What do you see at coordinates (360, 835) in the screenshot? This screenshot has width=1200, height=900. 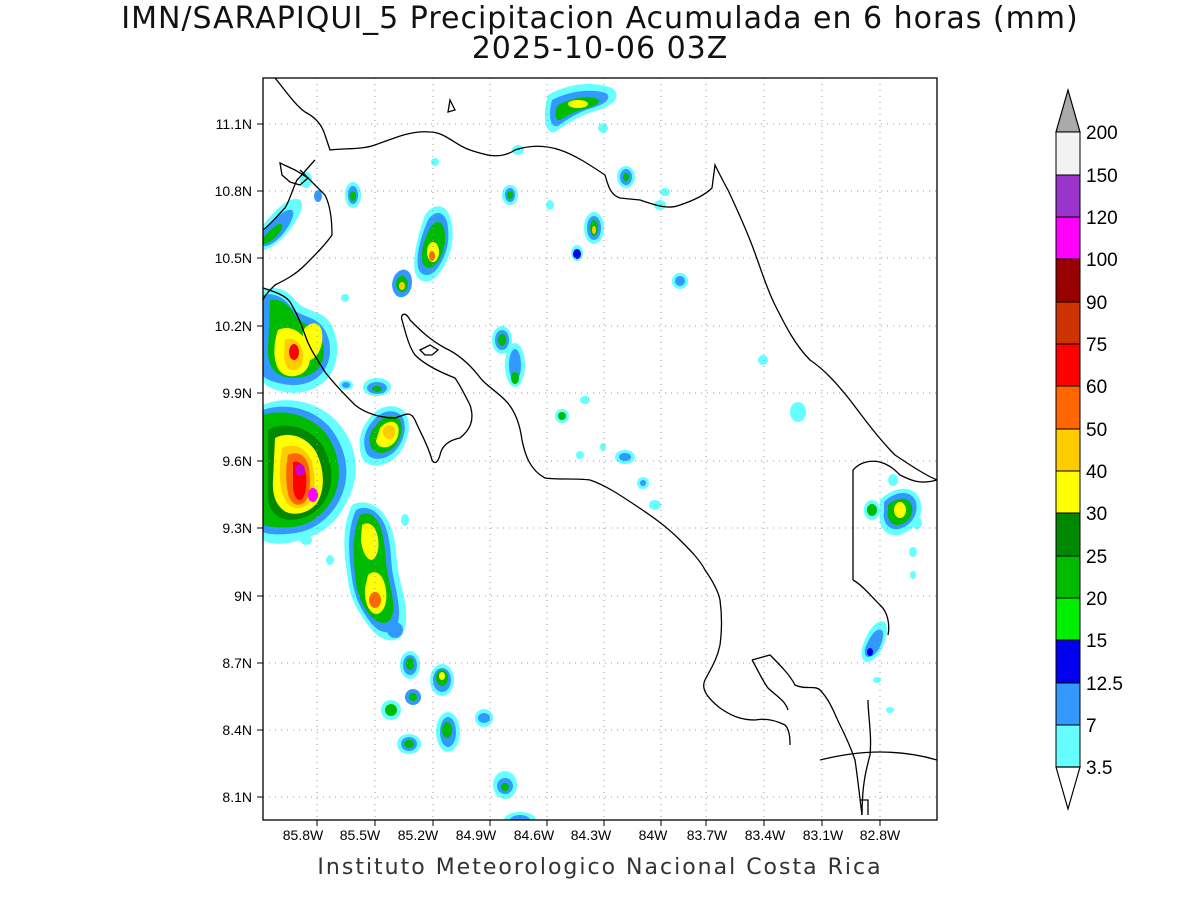 I see `x-tick-label: 85.5W` at bounding box center [360, 835].